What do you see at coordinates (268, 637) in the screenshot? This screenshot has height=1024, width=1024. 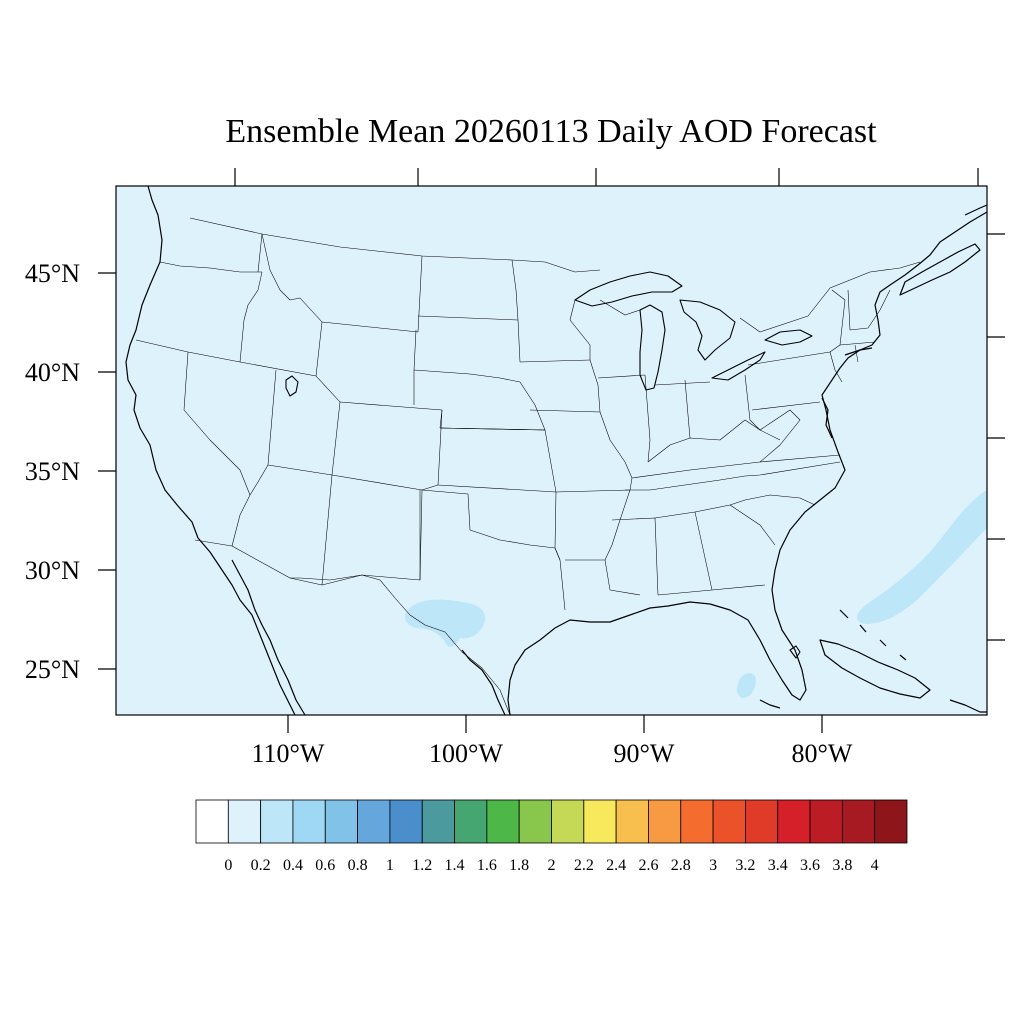 I see `baja-east-coast` at bounding box center [268, 637].